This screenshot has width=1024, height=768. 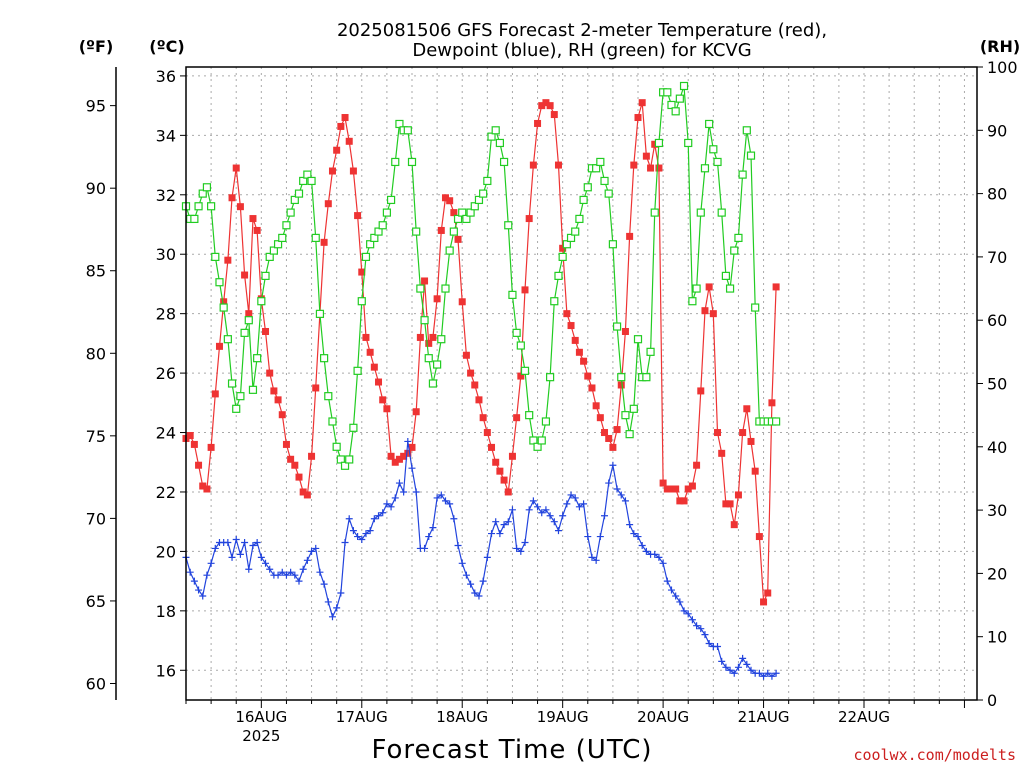 I want to click on x-tick-label: 21AUG, so click(x=764, y=717).